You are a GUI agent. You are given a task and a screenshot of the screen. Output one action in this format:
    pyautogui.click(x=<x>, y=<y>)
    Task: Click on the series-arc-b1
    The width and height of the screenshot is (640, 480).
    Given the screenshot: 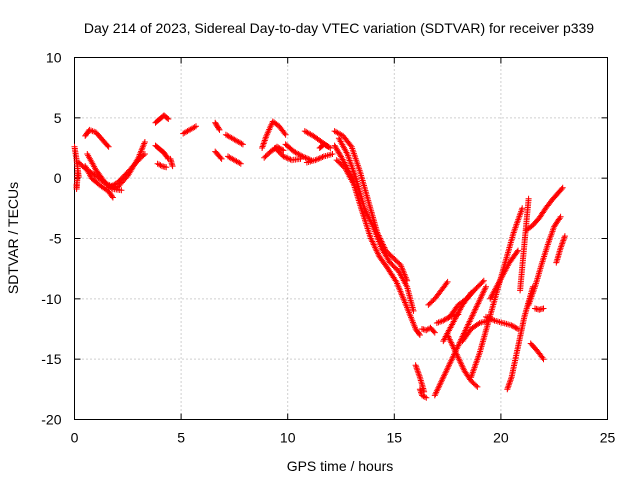 What is the action you would take?
    pyautogui.click(x=162, y=119)
    